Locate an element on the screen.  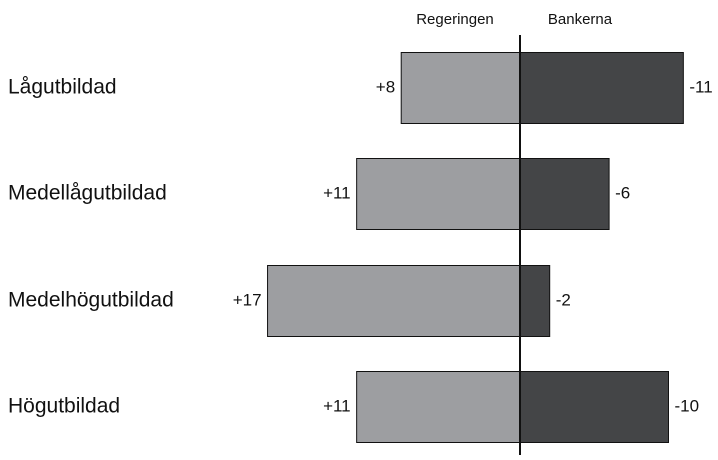
bar-bankerna-hogutbildad is located at coordinates (594, 407).